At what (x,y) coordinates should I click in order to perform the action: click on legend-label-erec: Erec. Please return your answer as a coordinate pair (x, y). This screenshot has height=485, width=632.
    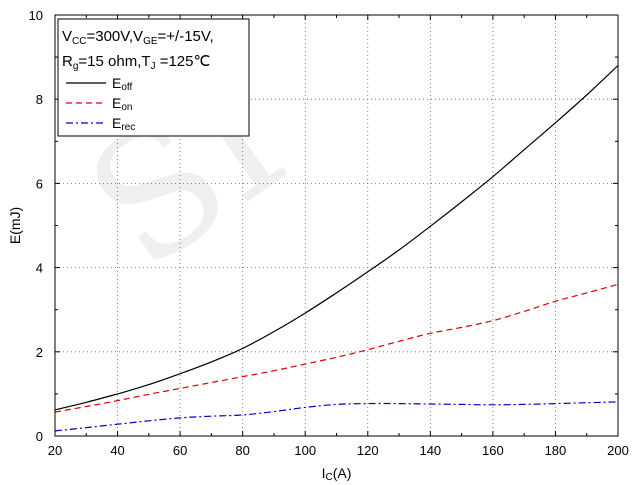
    Looking at the image, I should click on (123, 124).